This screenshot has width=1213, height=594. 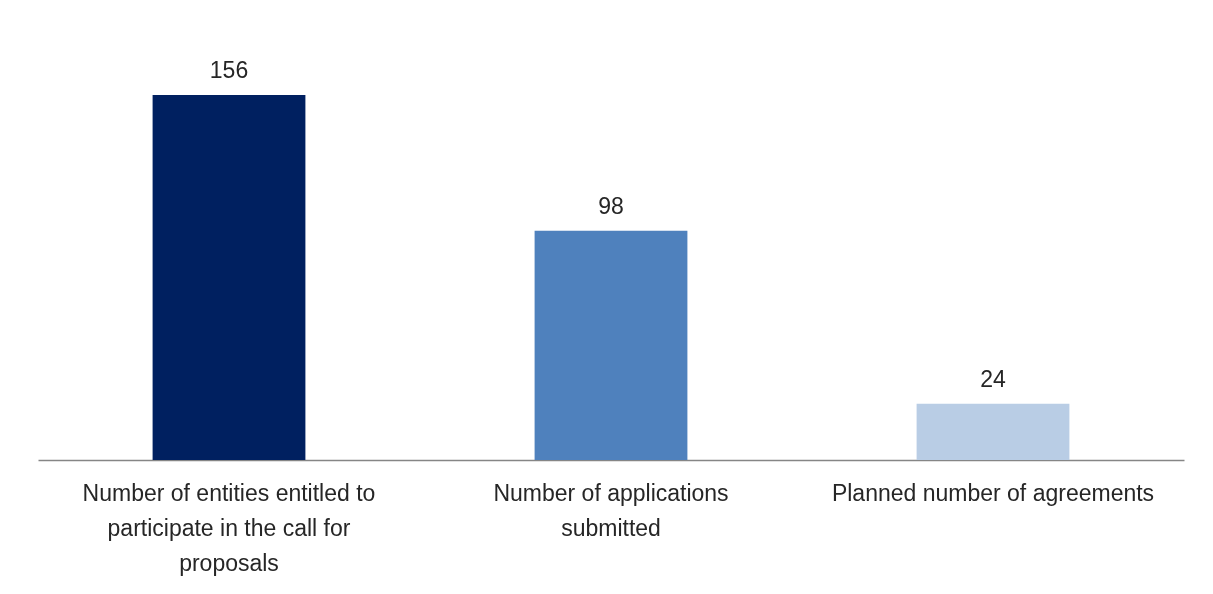 What do you see at coordinates (611, 510) in the screenshot?
I see `x-tick-label: Number of applications submitted` at bounding box center [611, 510].